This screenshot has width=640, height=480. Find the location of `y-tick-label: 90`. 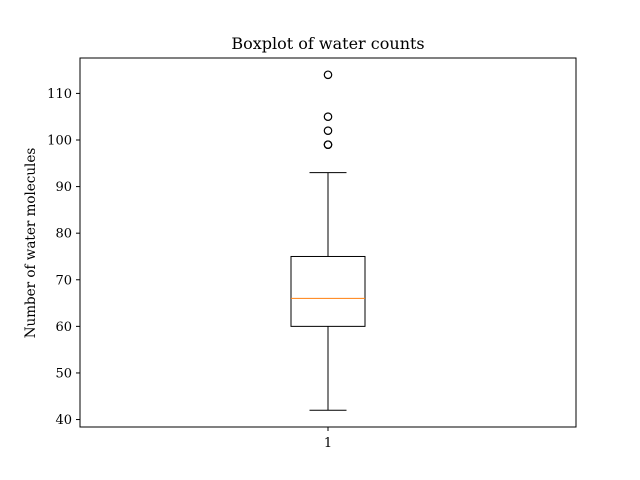

y-tick-label: 90 is located at coordinates (63, 187).